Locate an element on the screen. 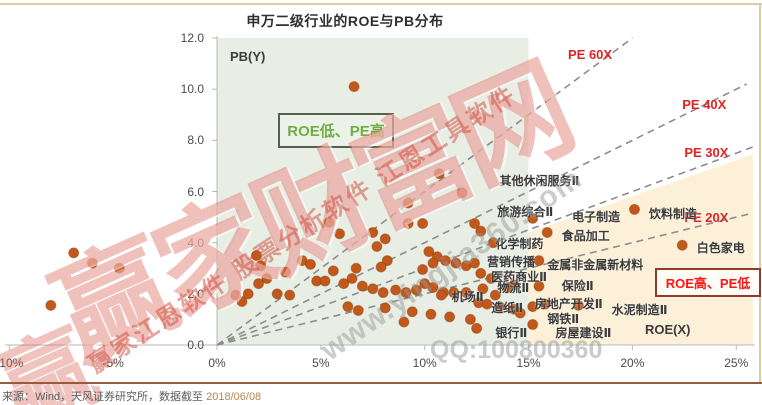 This screenshot has height=405, width=762. industry-label: 旅游综合Ⅱ is located at coordinates (525, 211).